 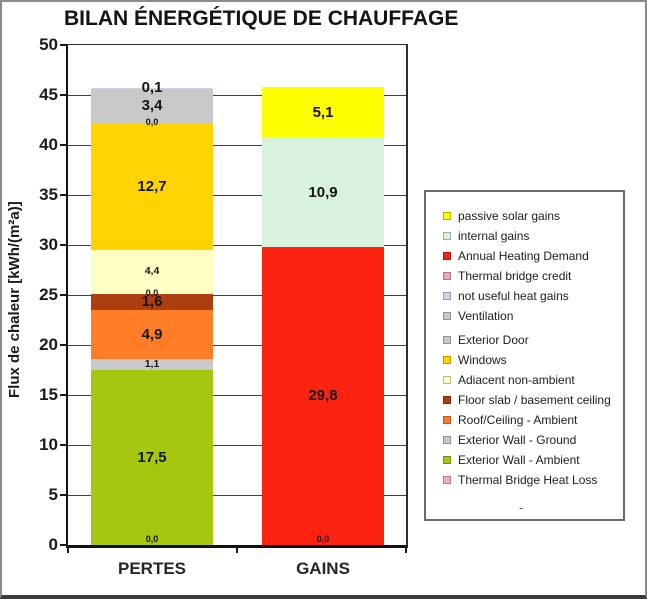 What do you see at coordinates (447, 236) in the screenshot?
I see `legend-swatch-internal-gains` at bounding box center [447, 236].